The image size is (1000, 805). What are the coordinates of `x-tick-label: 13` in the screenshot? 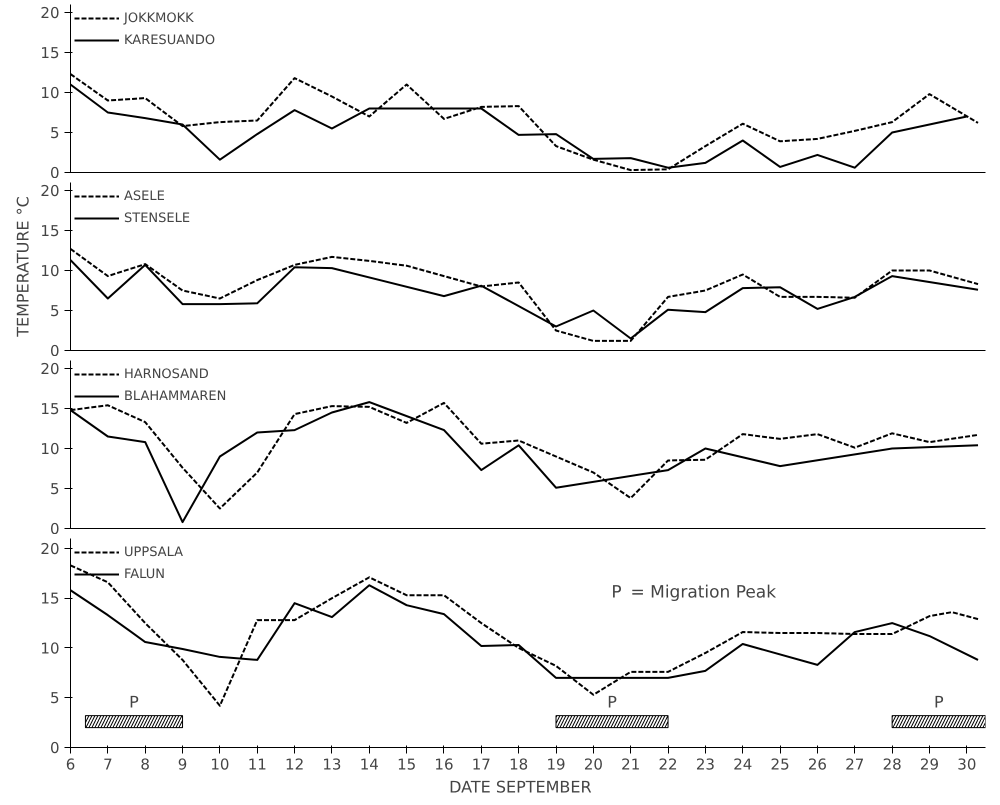 It's located at (332, 765).